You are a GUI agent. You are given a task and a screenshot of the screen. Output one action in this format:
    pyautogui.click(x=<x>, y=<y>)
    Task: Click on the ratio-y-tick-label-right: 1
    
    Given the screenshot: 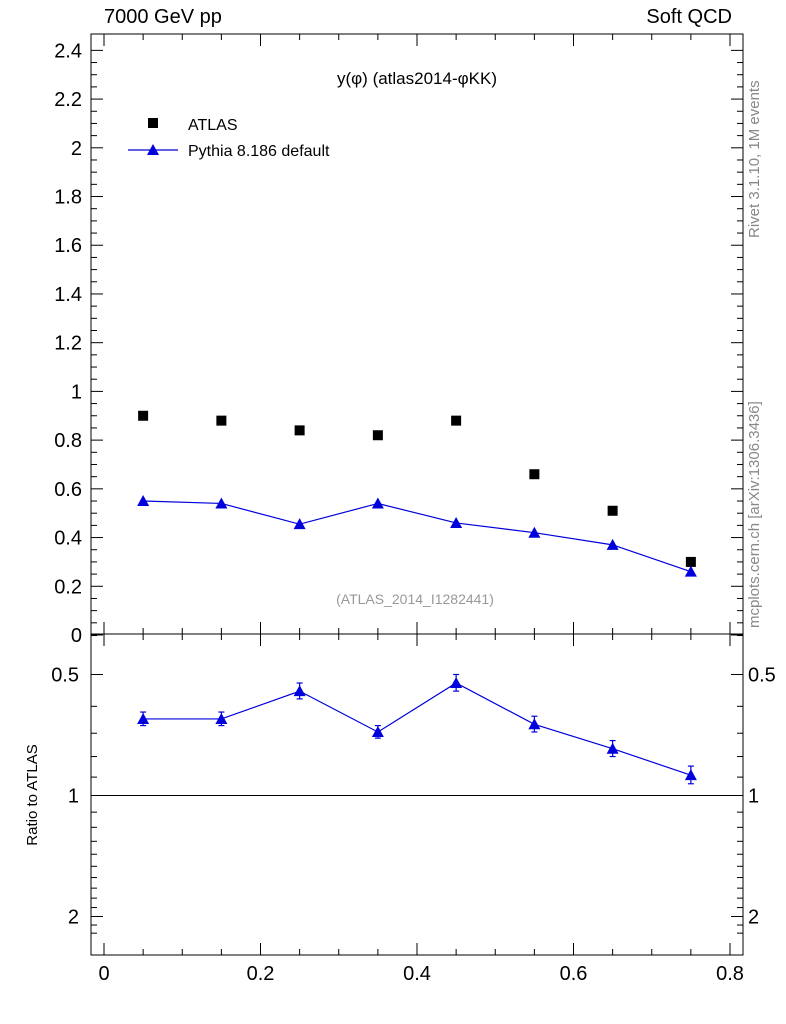 What is the action you would take?
    pyautogui.click(x=753, y=797)
    